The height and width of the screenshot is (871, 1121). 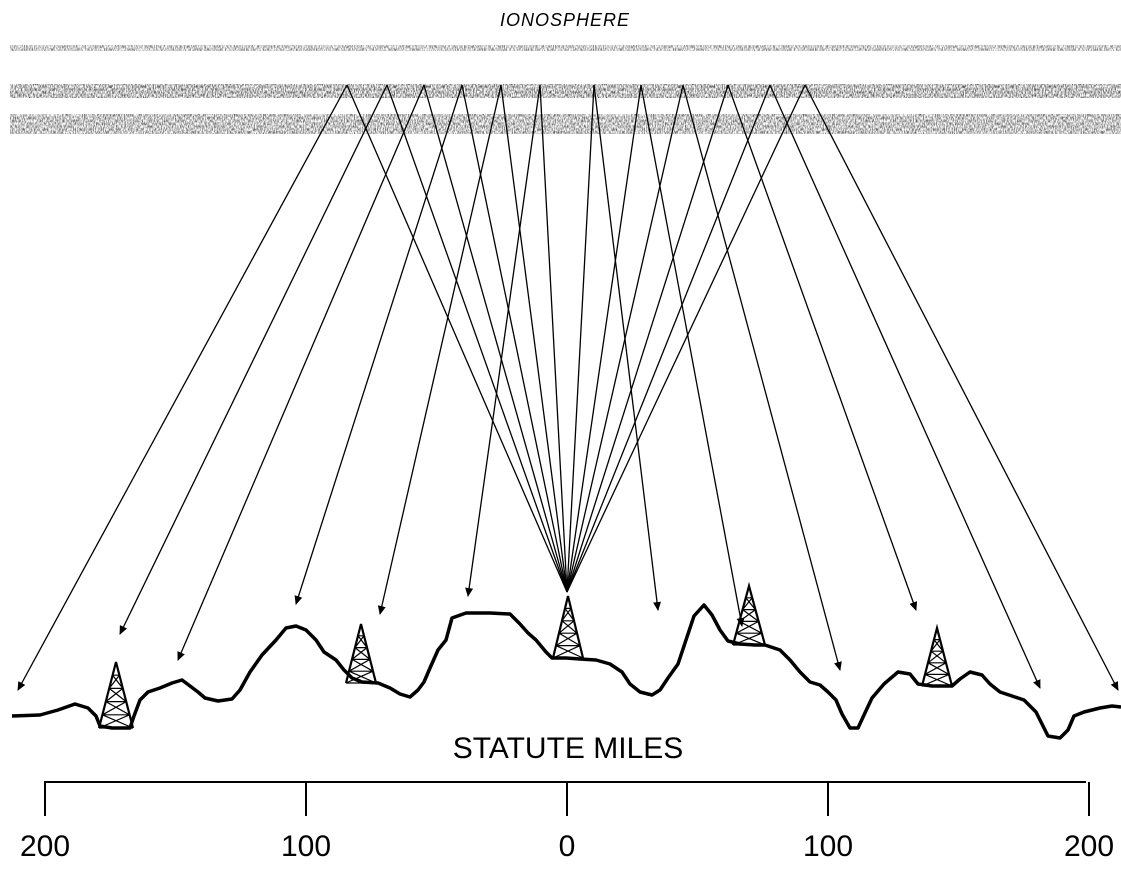 What do you see at coordinates (567, 846) in the screenshot?
I see `axis-tick-label-3: 0` at bounding box center [567, 846].